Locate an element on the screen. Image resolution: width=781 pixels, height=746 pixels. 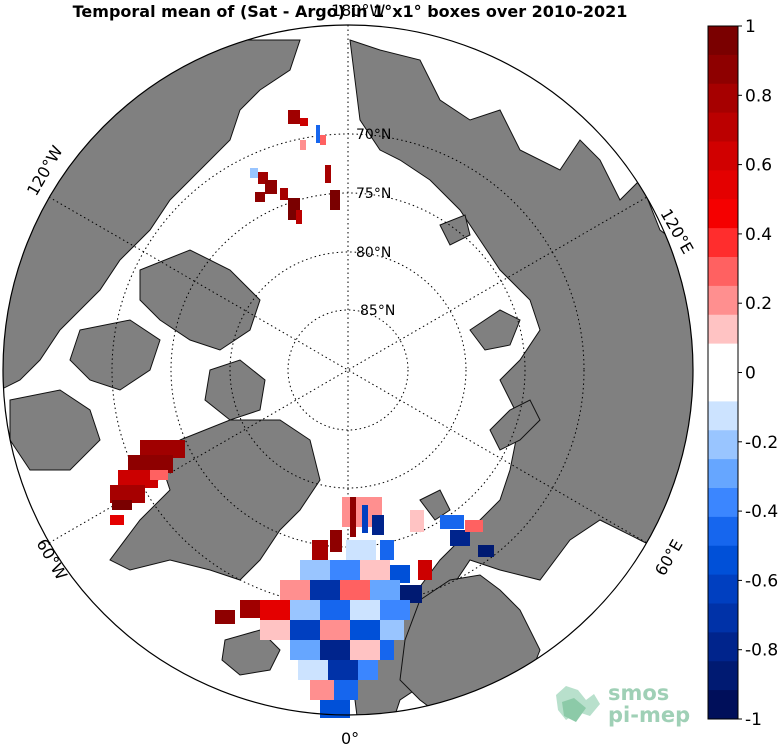
colorbar-tick-label: 0.4 is located at coordinates (758, 235).